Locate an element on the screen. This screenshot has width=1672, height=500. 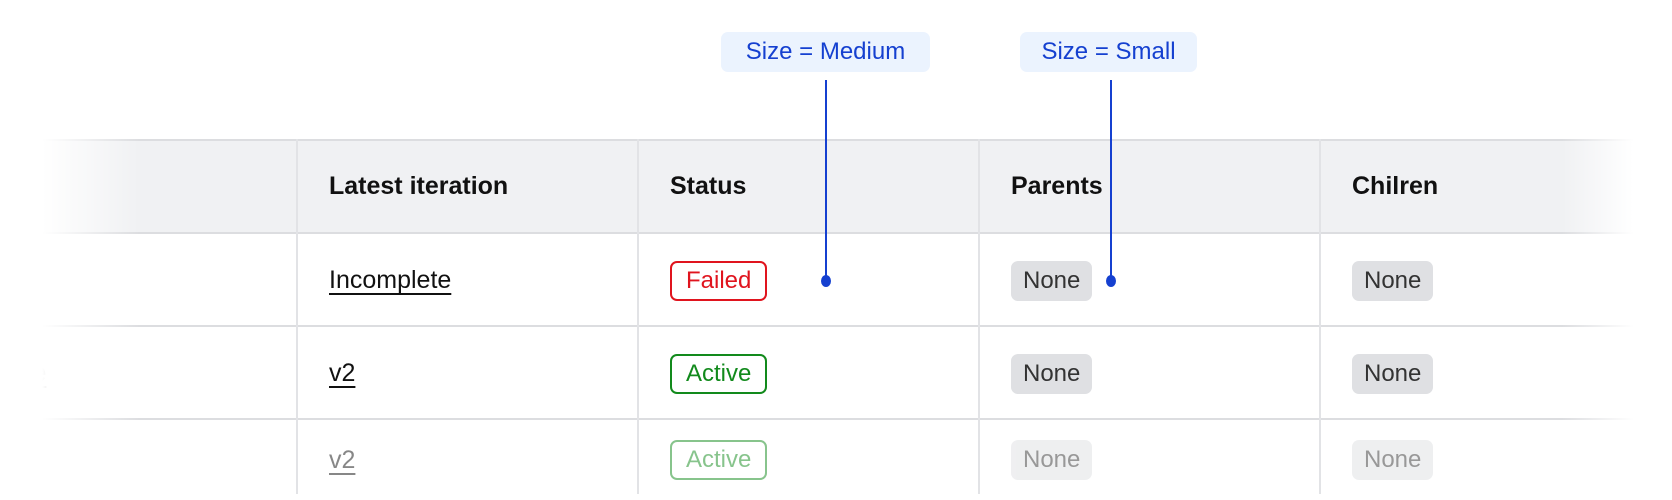
annotation-size-medium: Size = Medium is located at coordinates (825, 52).